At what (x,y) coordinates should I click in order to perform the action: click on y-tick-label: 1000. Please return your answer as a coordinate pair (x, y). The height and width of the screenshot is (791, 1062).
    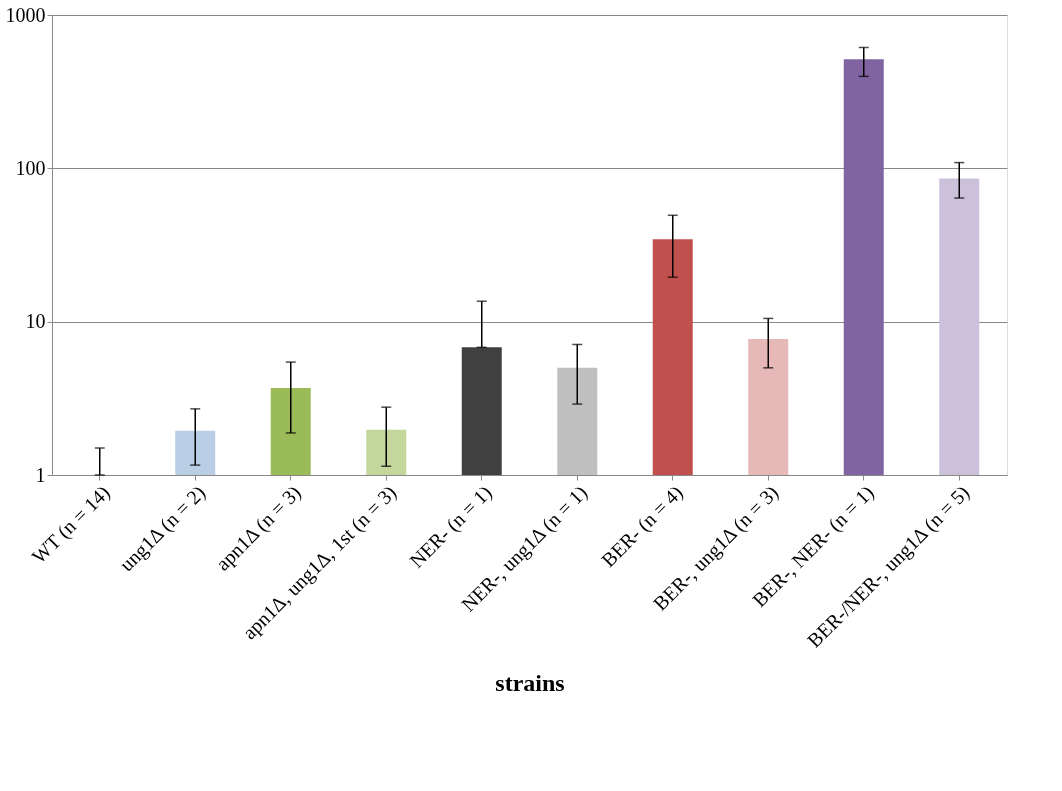
    Looking at the image, I should click on (25, 14).